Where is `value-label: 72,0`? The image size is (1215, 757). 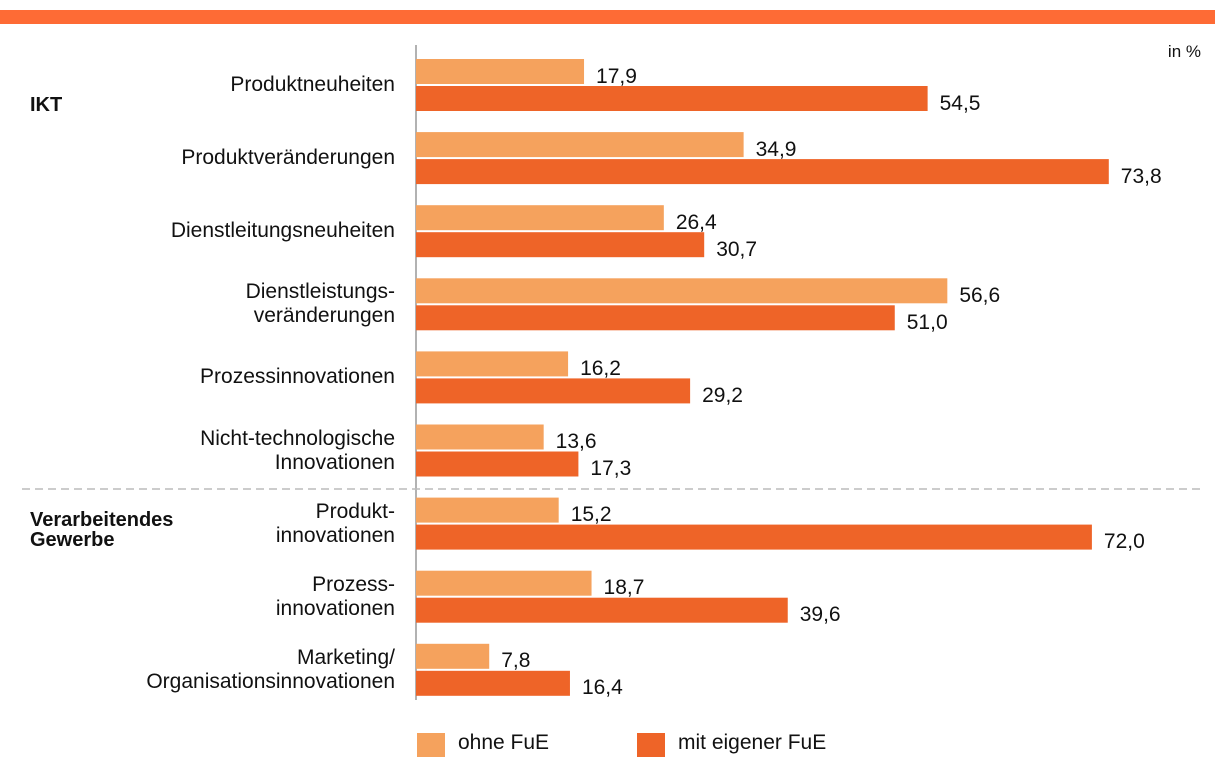
value-label: 72,0 is located at coordinates (1124, 542).